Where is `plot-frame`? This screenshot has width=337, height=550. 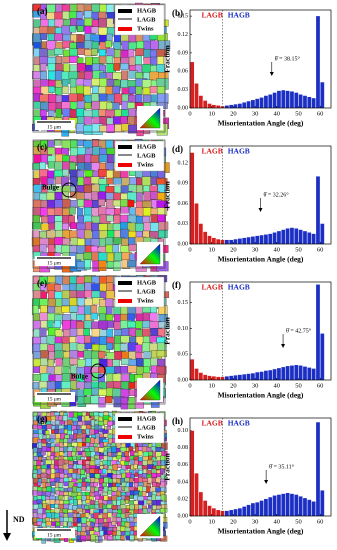 plot-frame is located at coordinates (260, 331).